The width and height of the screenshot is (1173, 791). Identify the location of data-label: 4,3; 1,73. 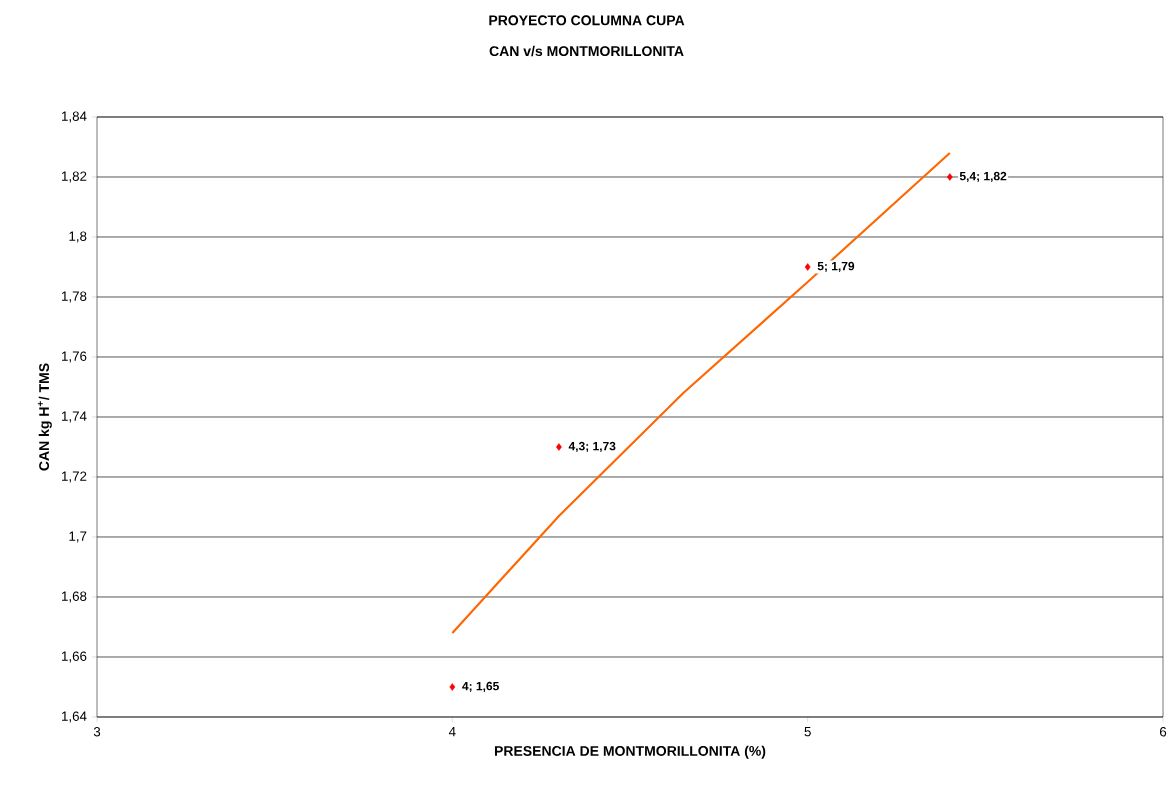
(592, 447).